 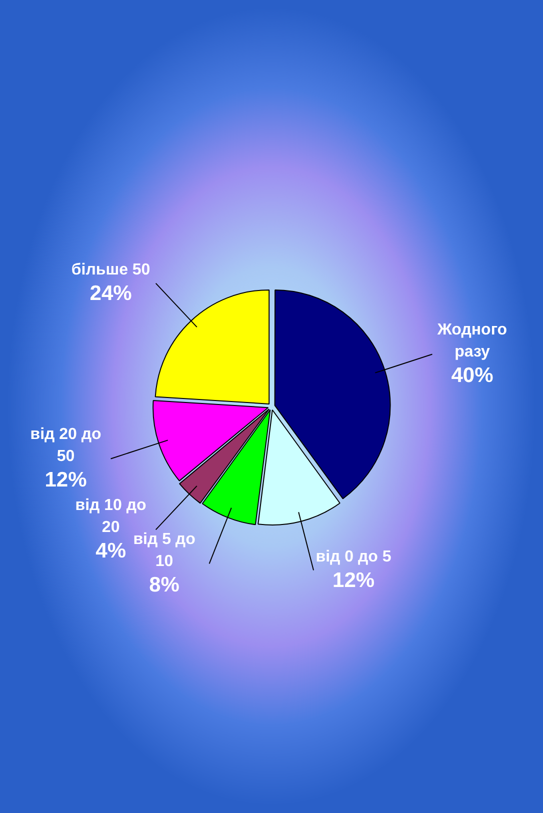 I want to click on data-label: 8%, so click(x=164, y=584).